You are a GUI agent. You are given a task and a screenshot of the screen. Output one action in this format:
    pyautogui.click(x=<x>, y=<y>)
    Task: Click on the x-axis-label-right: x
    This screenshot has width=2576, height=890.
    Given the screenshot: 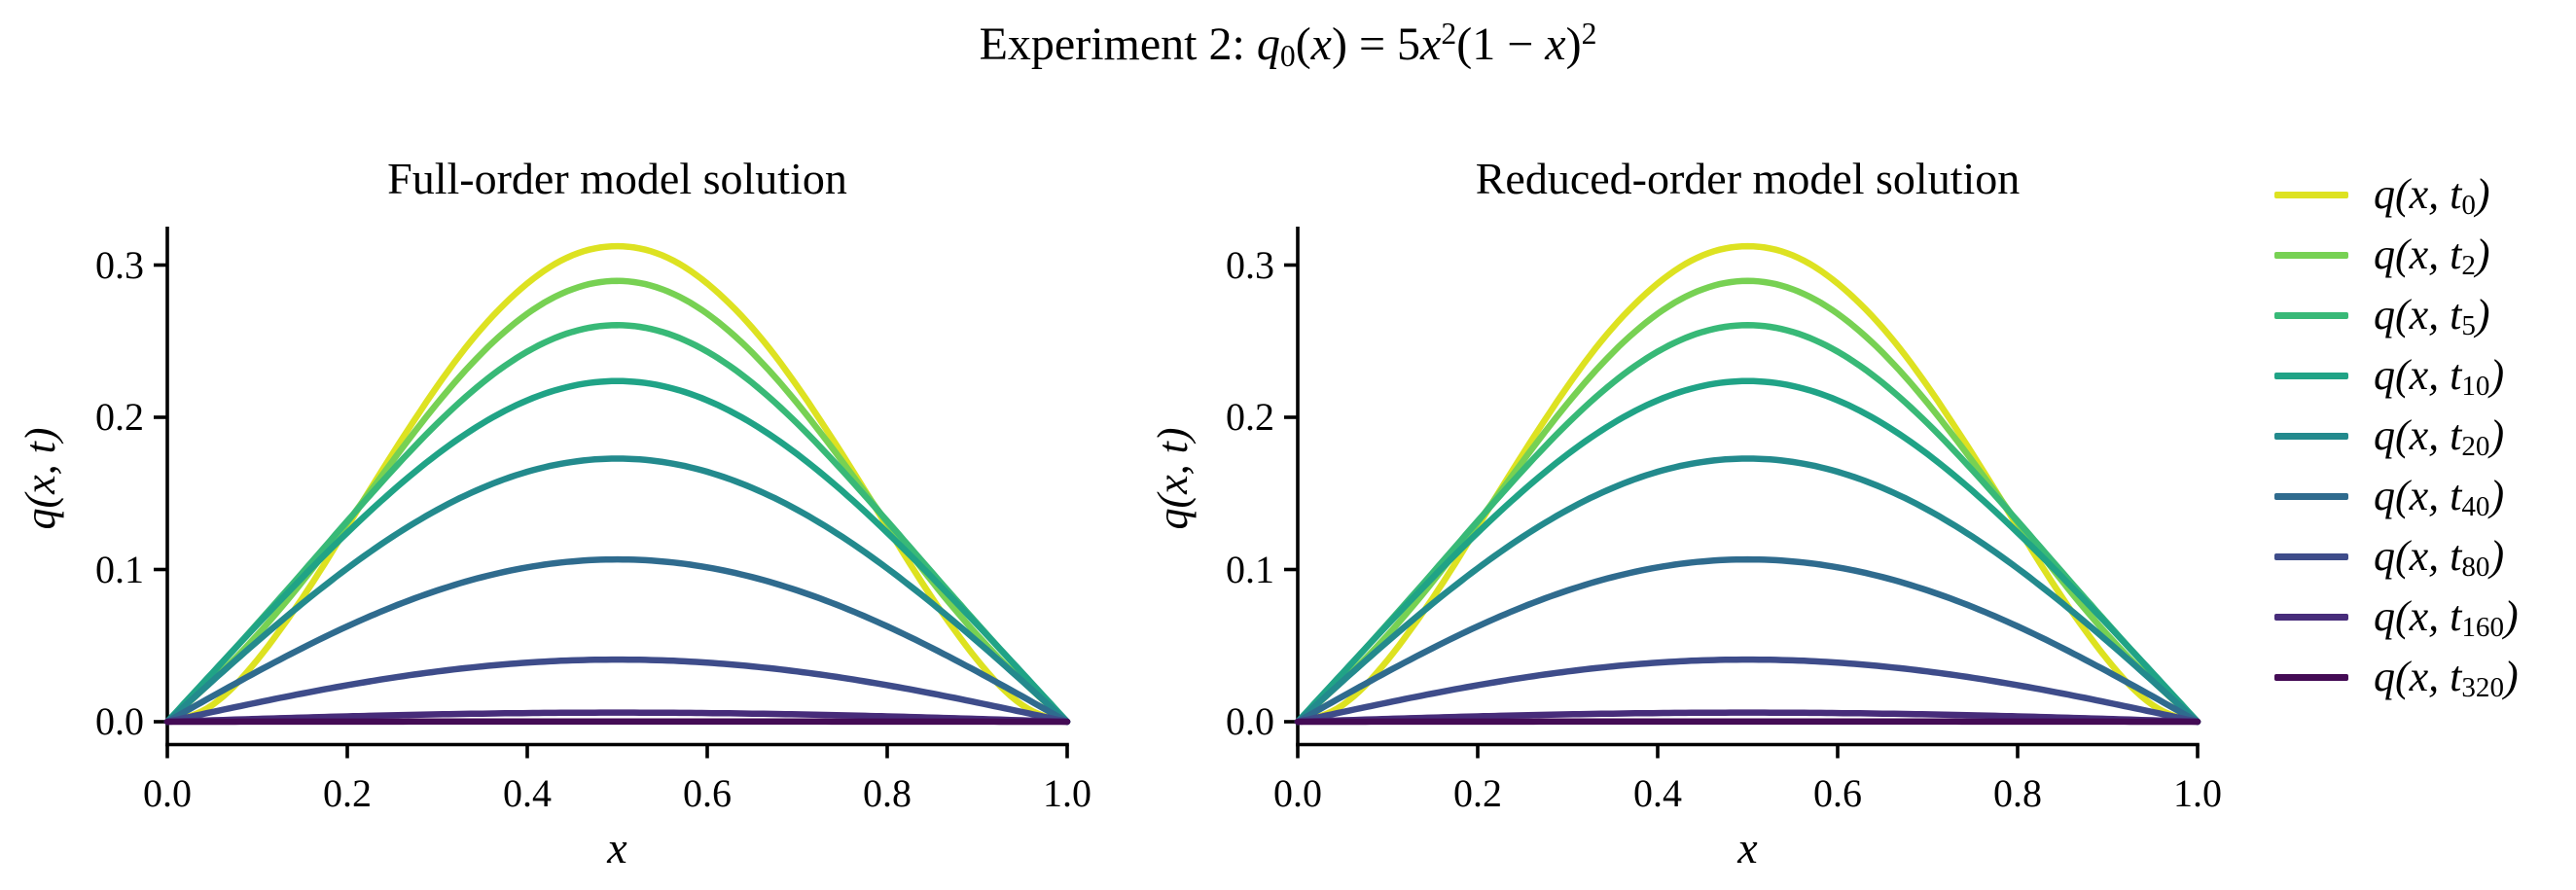 What is the action you would take?
    pyautogui.click(x=1748, y=848)
    